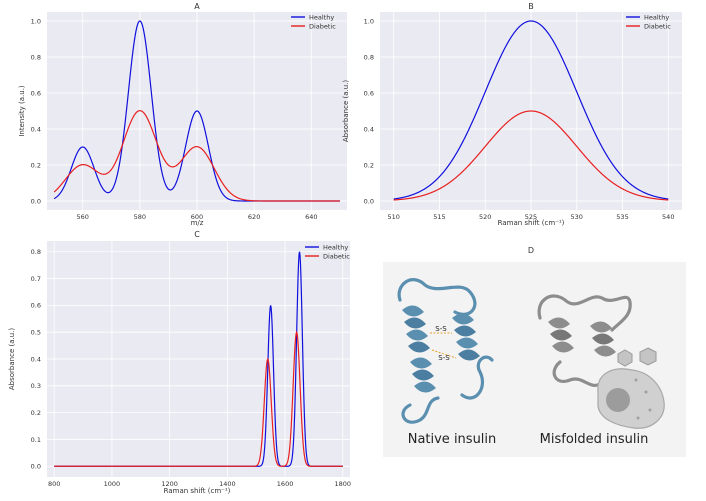 The image size is (706, 501). I want to click on panel-a-y-tick-label: 0.2, so click(36, 165).